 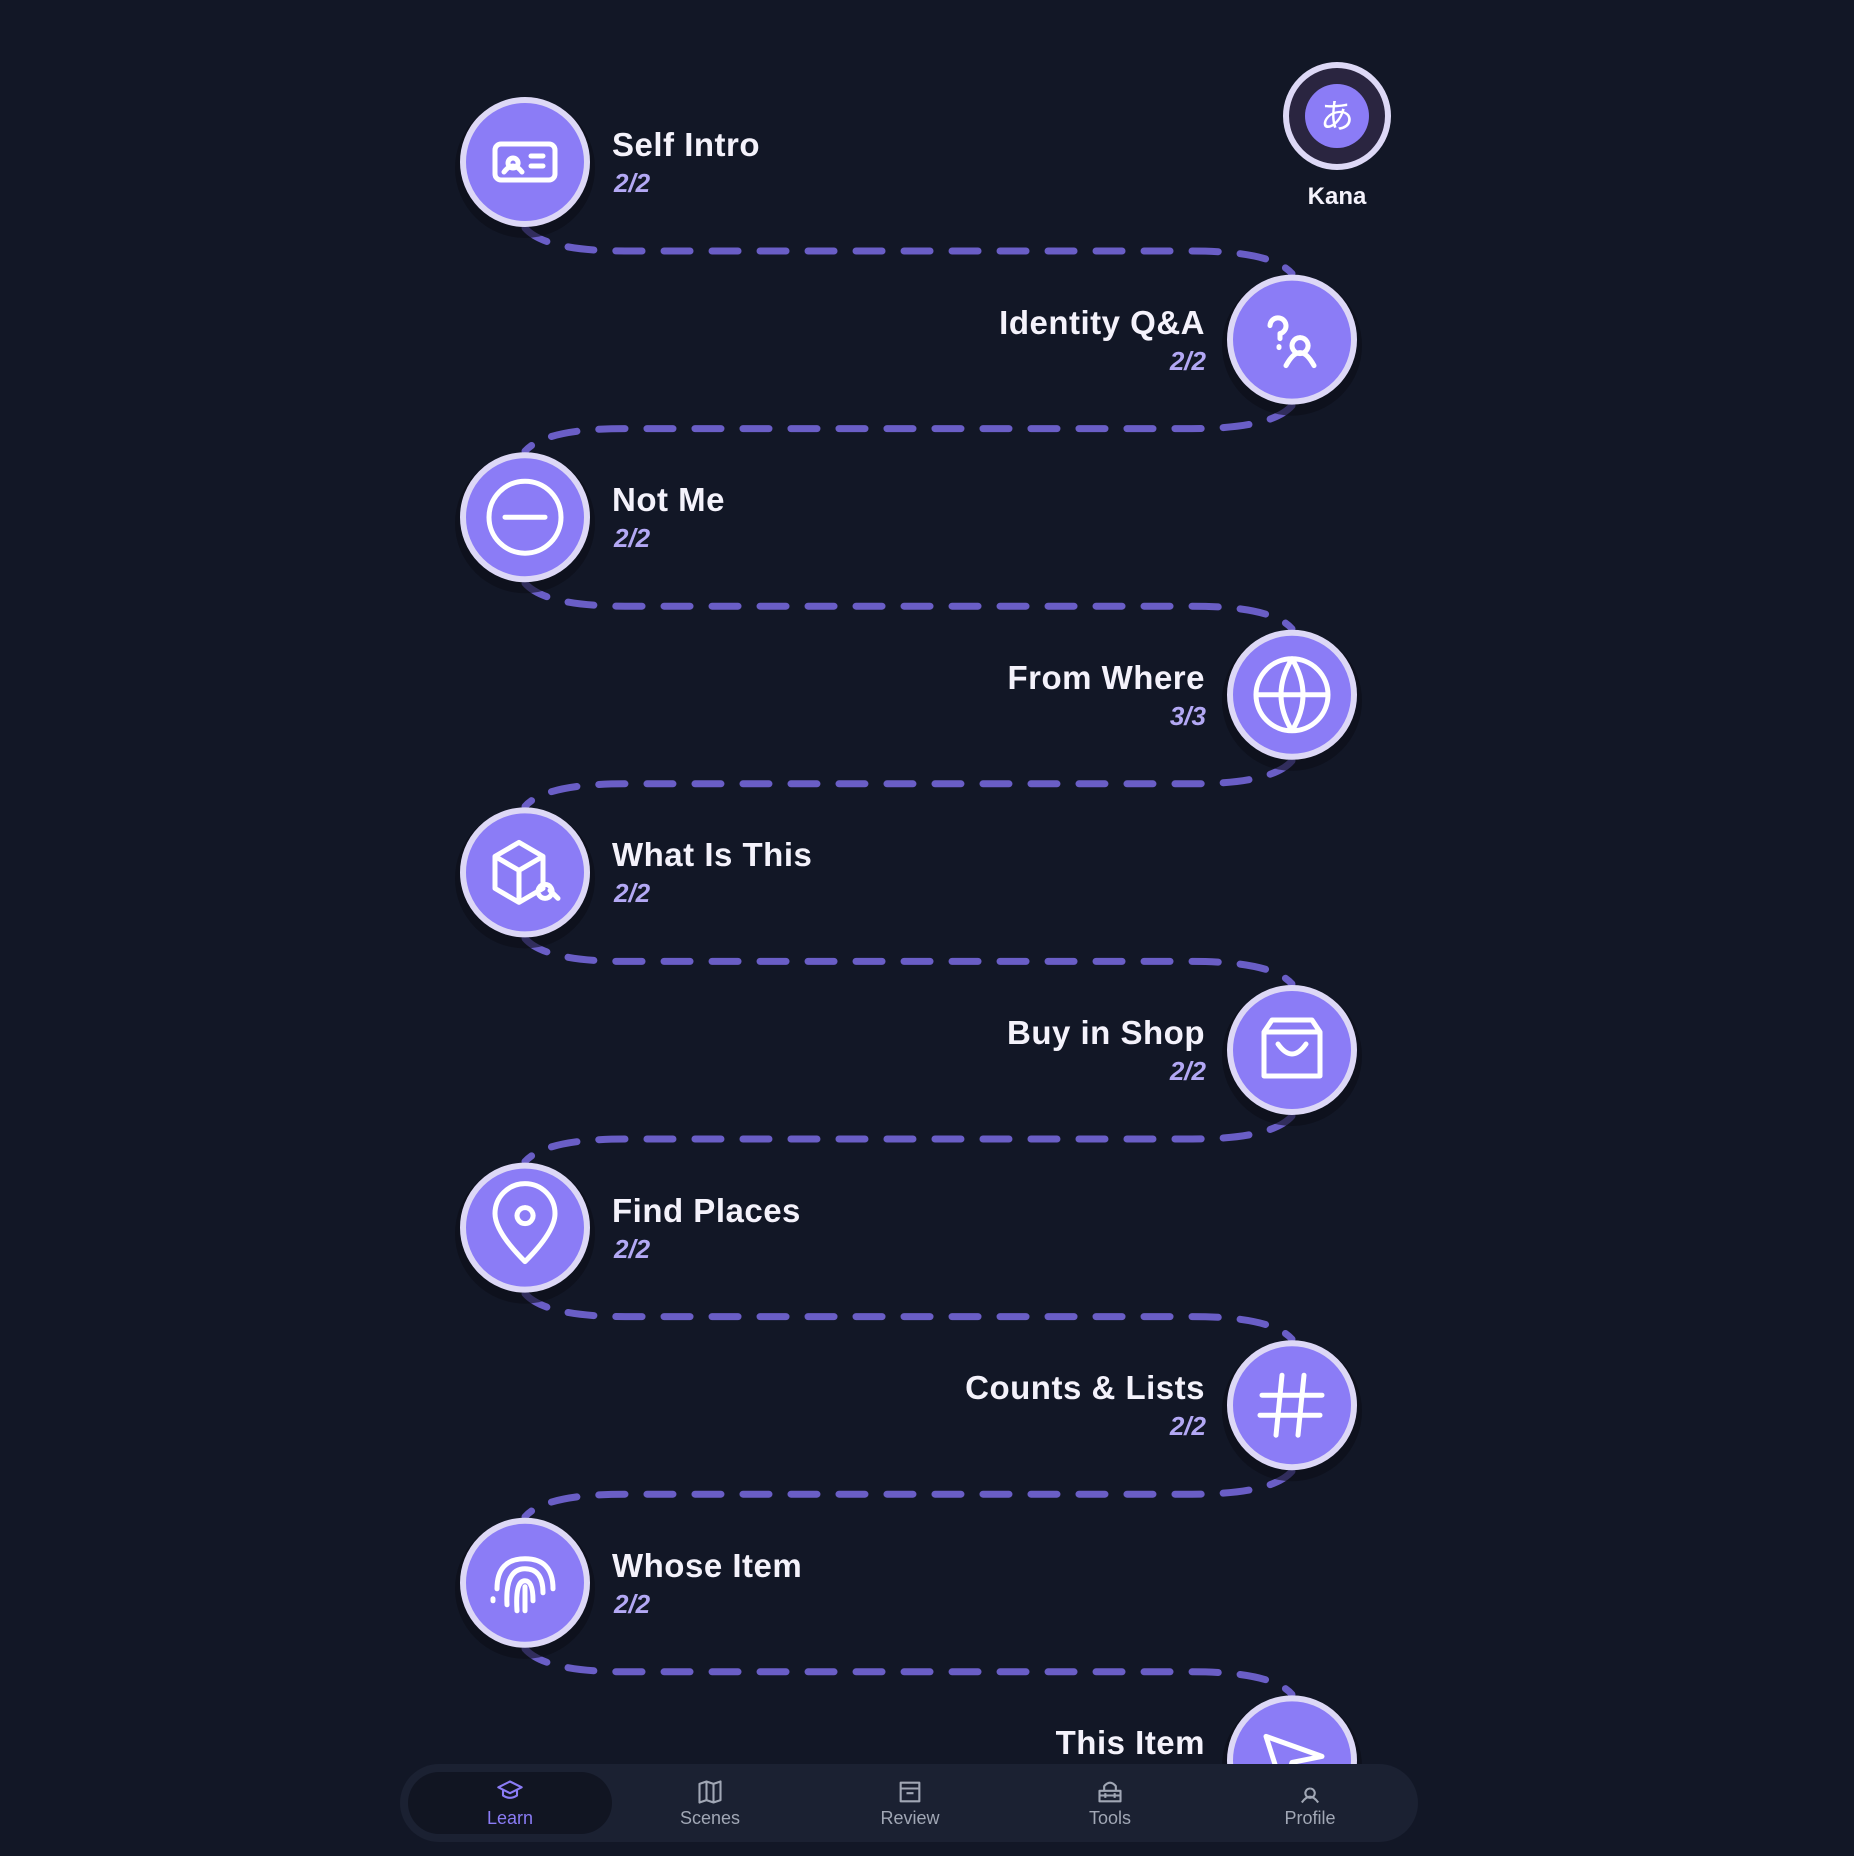 I want to click on badge-inner, so click(x=1337, y=116).